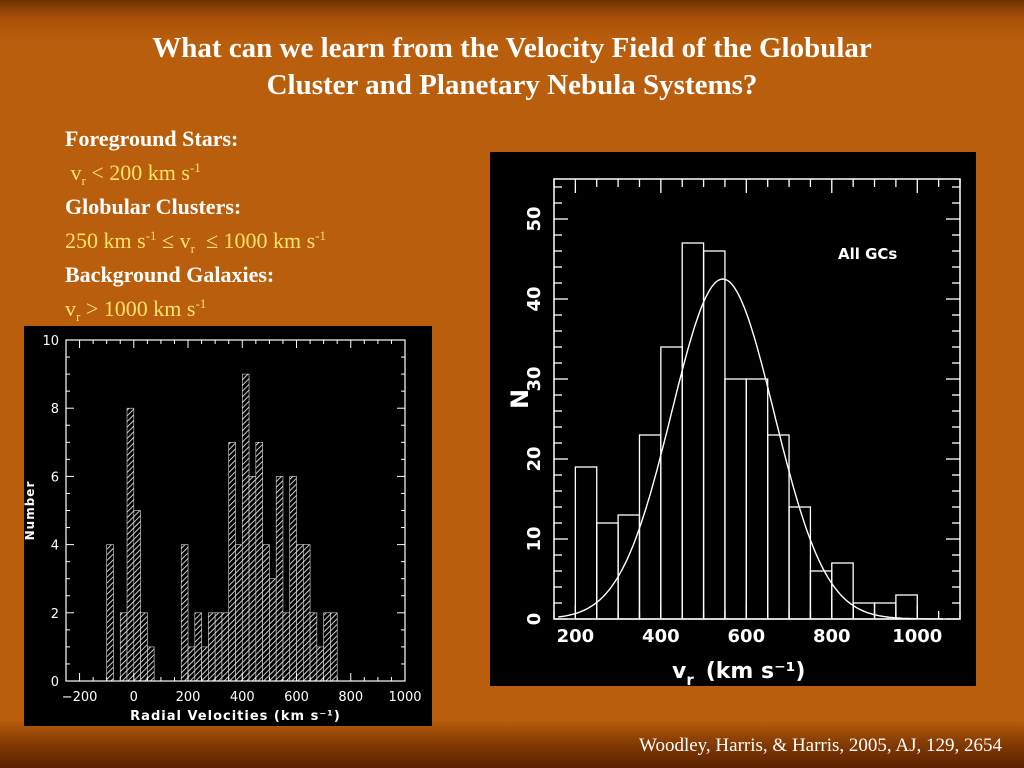 This screenshot has height=768, width=1024. I want to click on gc-sub: r, so click(192, 248).